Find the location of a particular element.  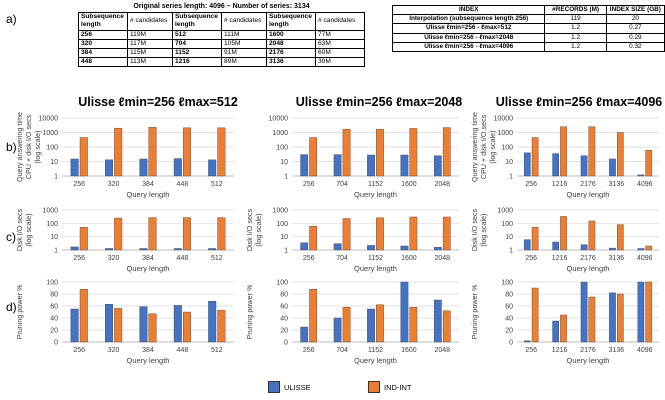

length-cell: 320 is located at coordinates (103, 44).